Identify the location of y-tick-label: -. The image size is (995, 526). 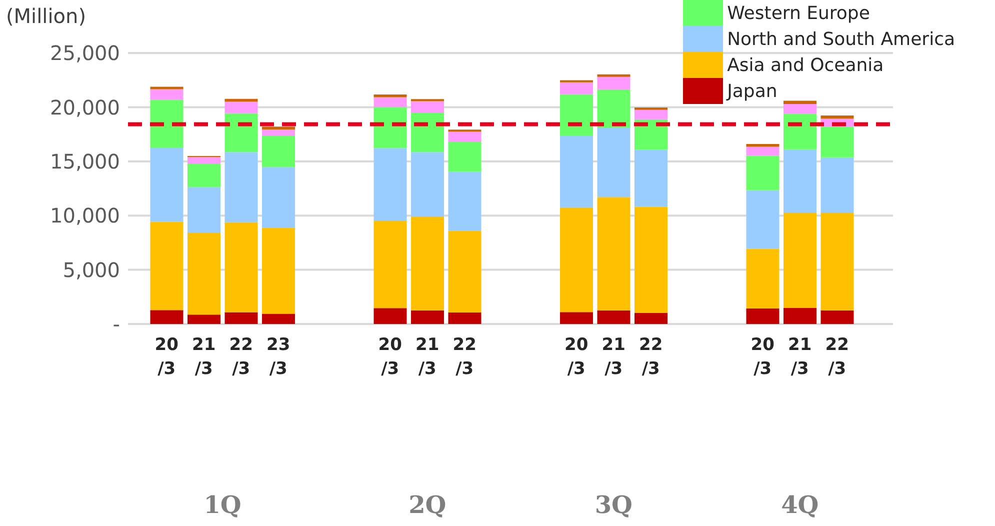
(116, 324).